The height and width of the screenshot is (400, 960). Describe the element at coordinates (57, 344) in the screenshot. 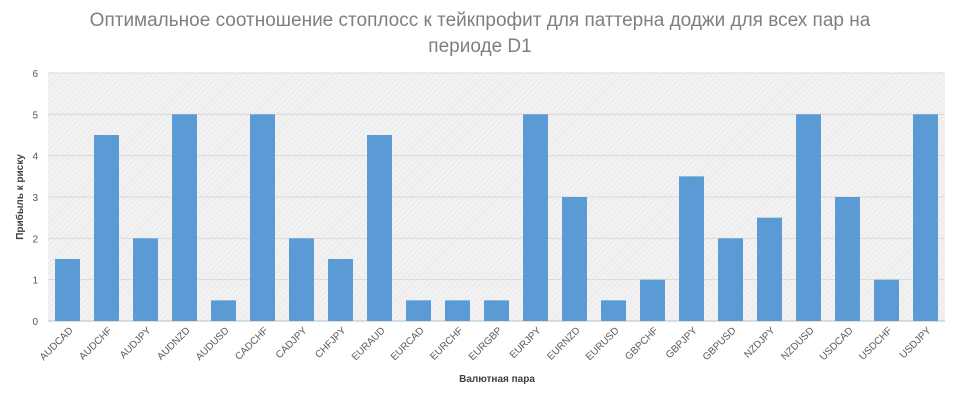

I see `x-tick-label: AUDCAD` at that location.